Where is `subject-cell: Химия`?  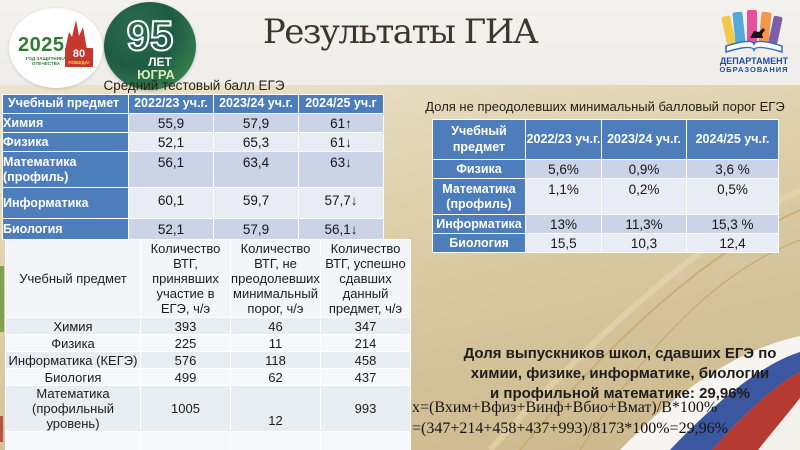 subject-cell: Химия is located at coordinates (73, 326).